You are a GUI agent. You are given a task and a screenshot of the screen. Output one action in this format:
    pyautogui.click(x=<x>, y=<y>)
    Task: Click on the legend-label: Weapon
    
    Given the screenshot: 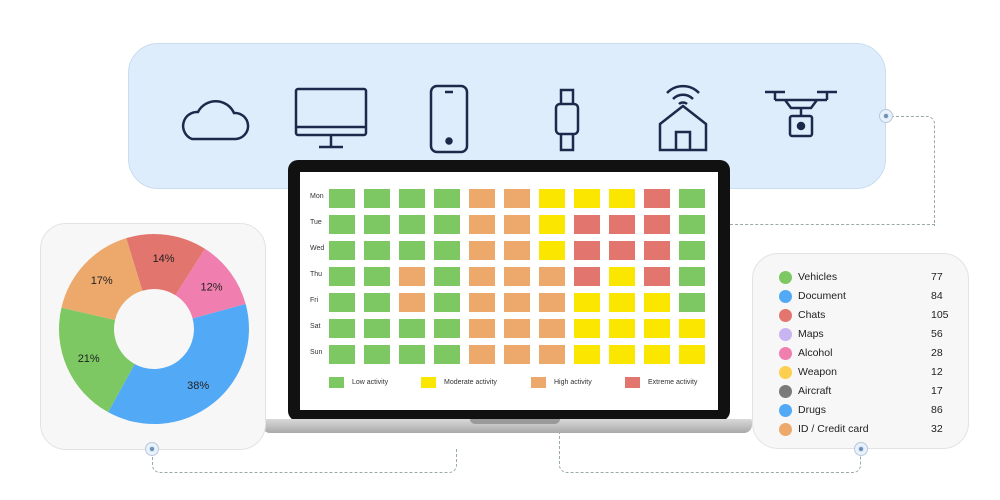 What is the action you would take?
    pyautogui.click(x=817, y=372)
    